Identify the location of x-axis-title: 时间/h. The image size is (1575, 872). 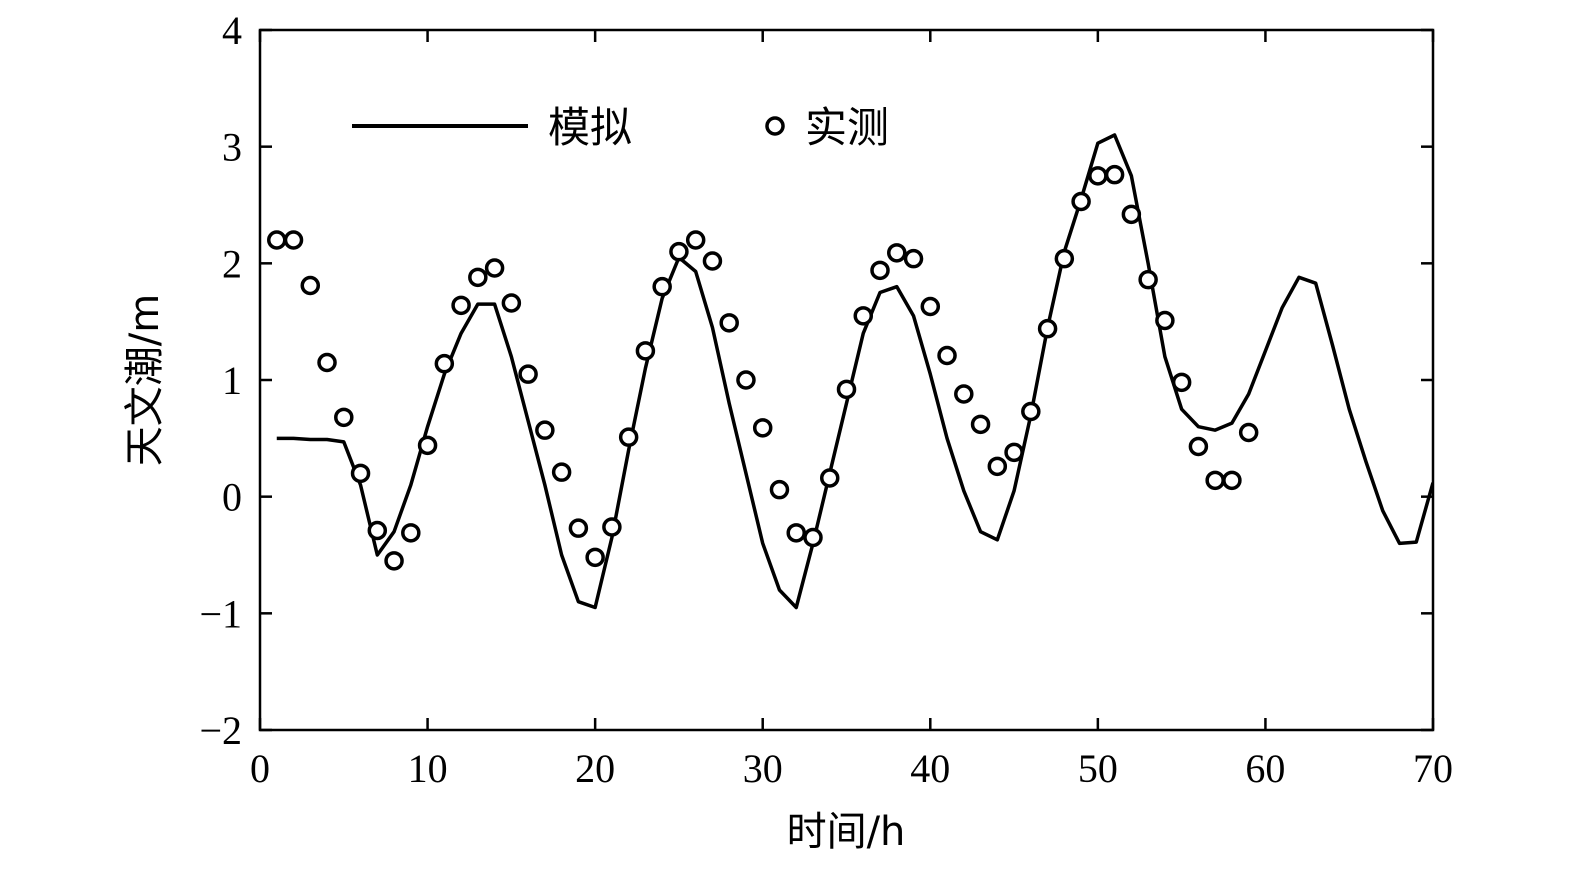
(846, 832).